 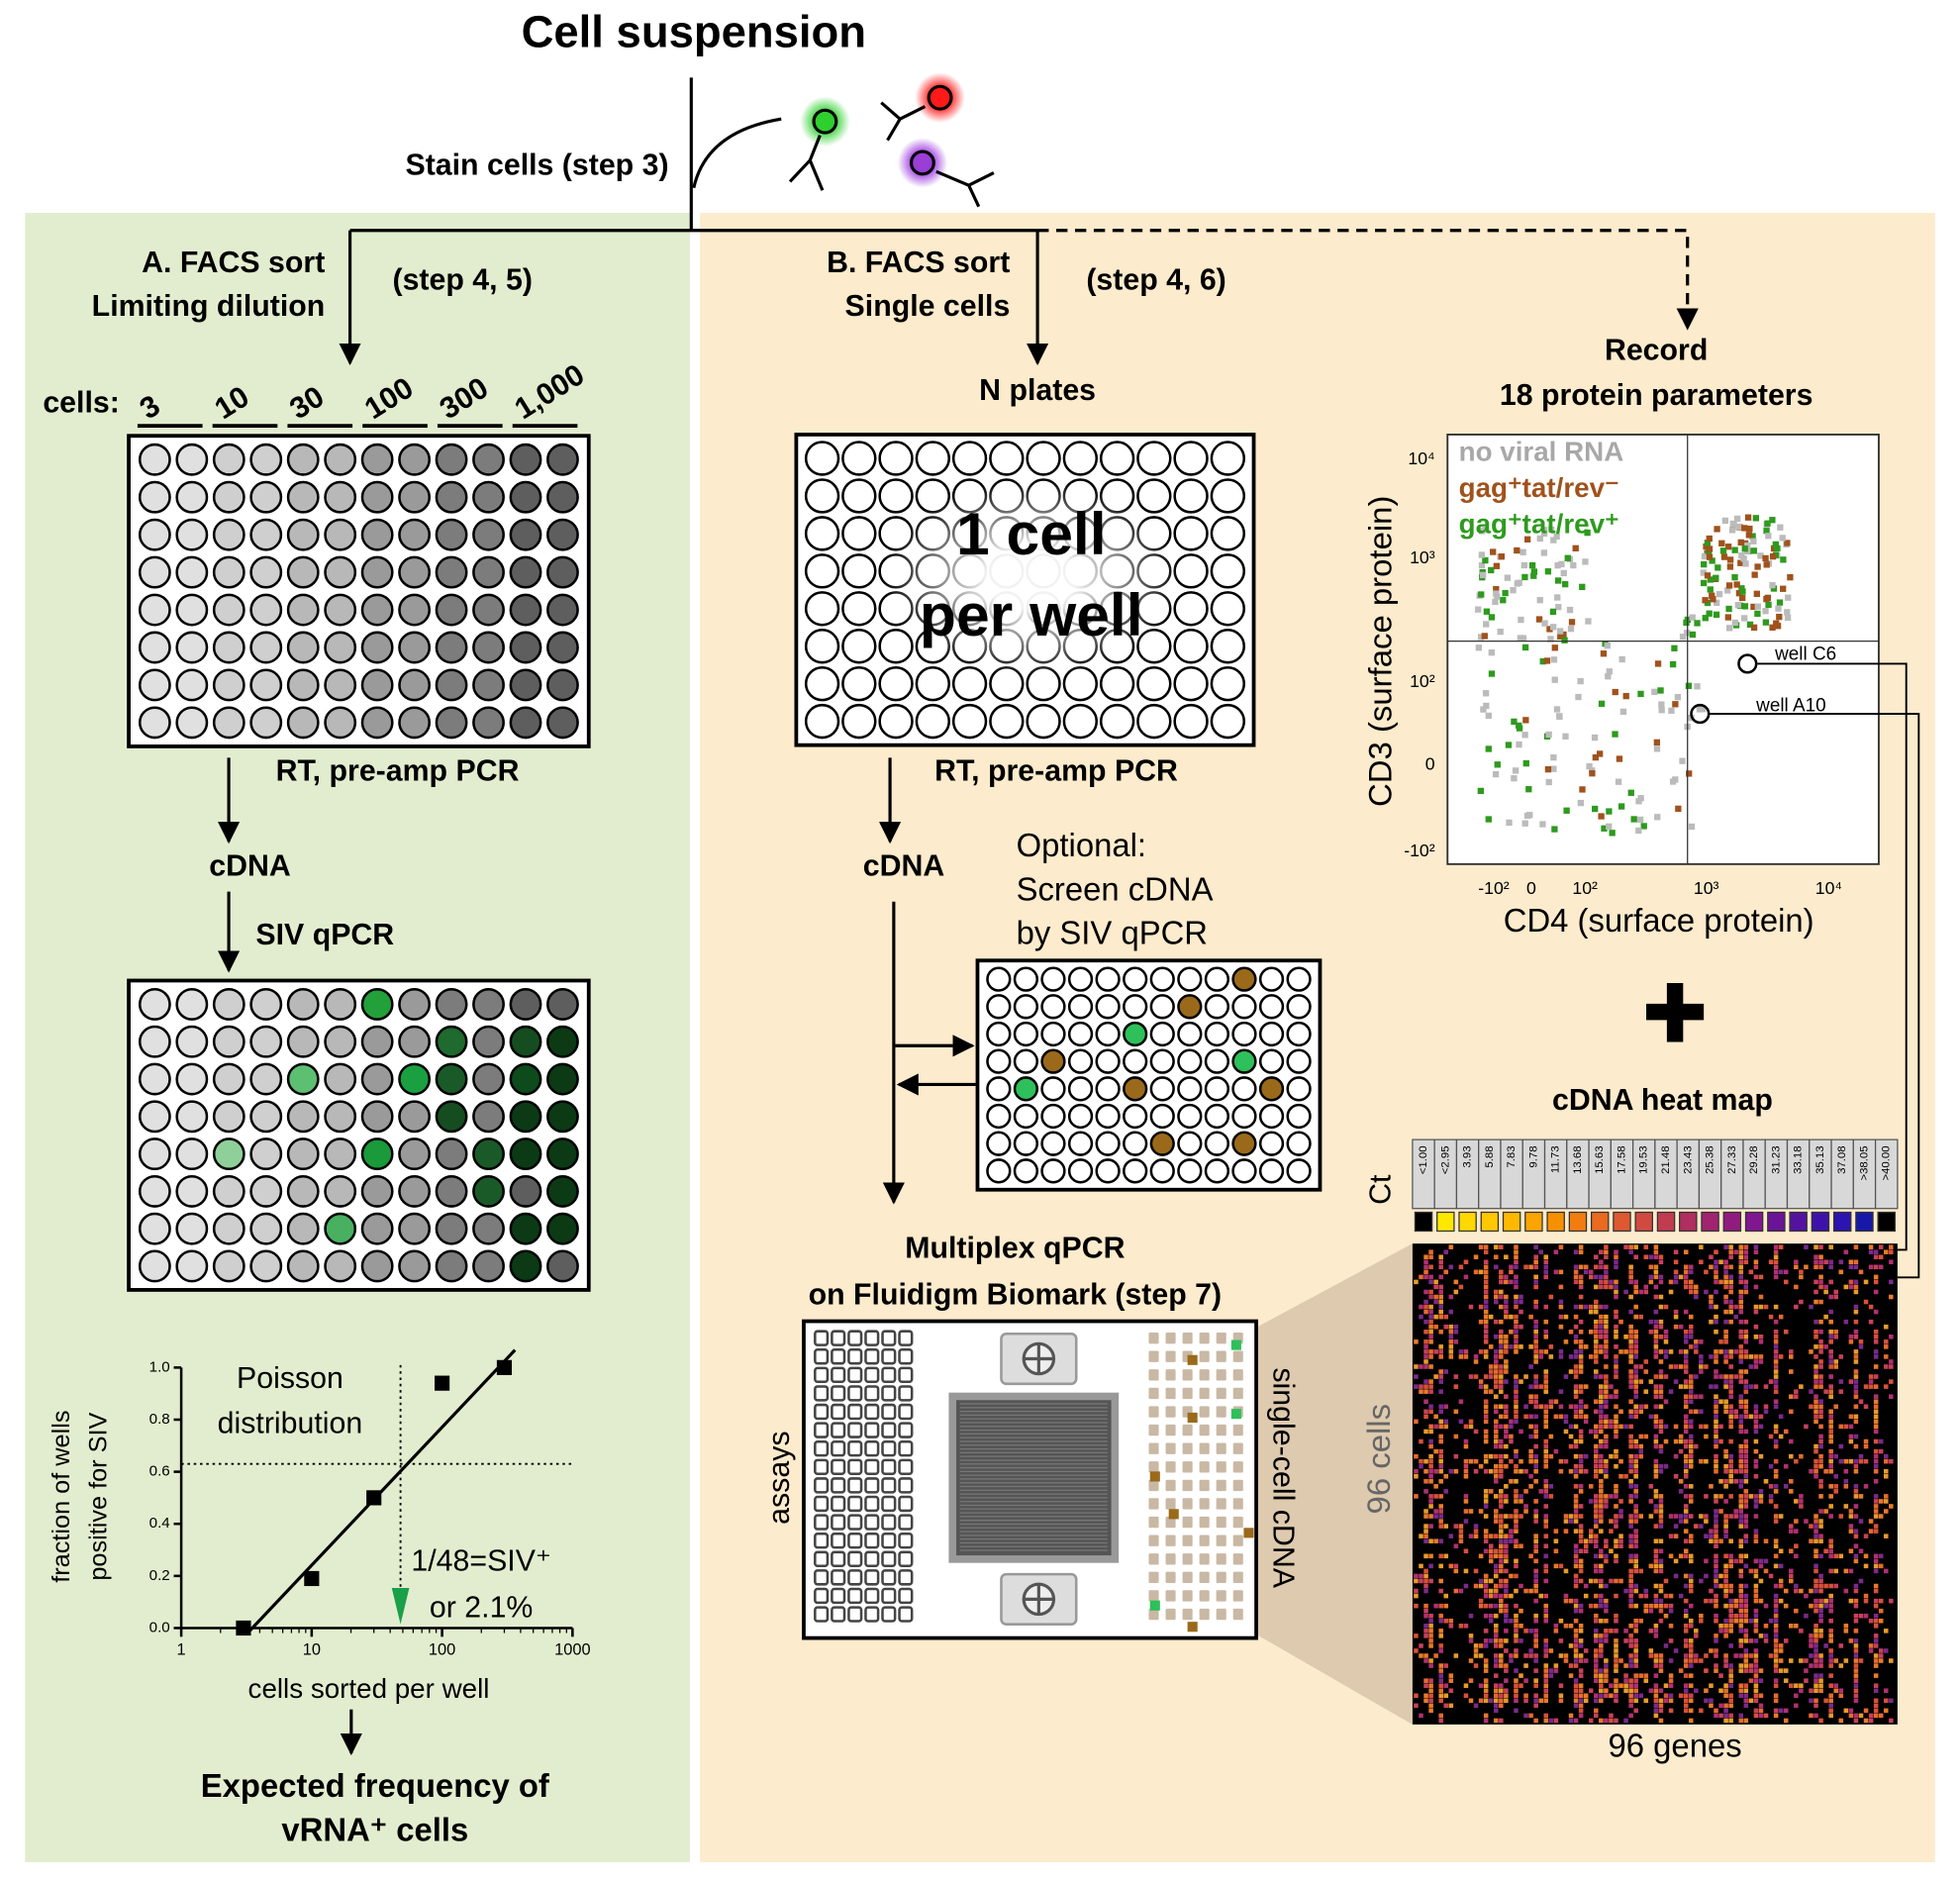 I want to click on y-tick-label: 10⁴, so click(x=1421, y=458).